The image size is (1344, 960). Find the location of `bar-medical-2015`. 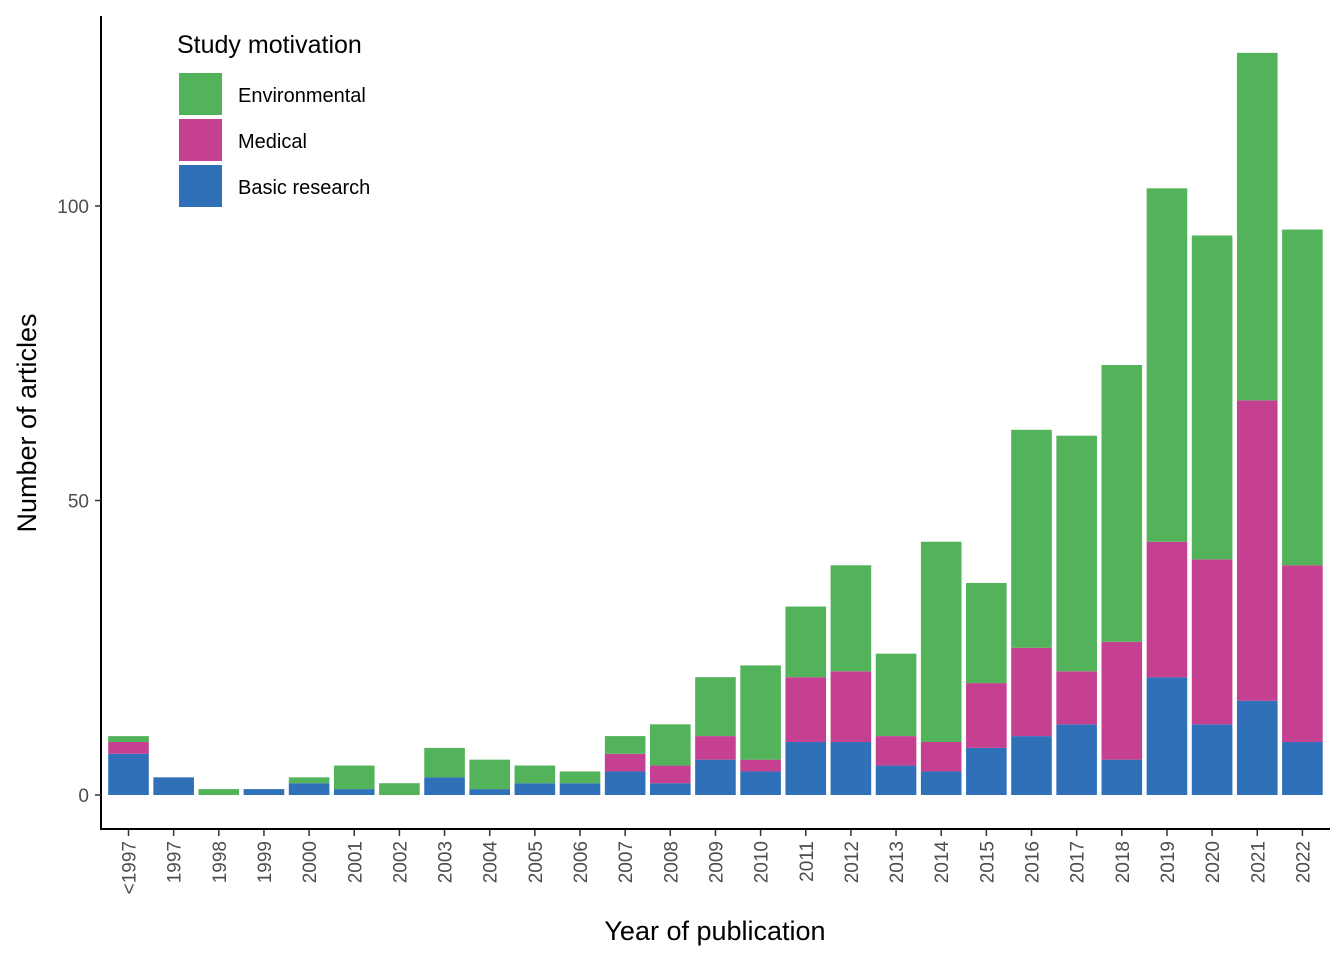

bar-medical-2015 is located at coordinates (986, 715).